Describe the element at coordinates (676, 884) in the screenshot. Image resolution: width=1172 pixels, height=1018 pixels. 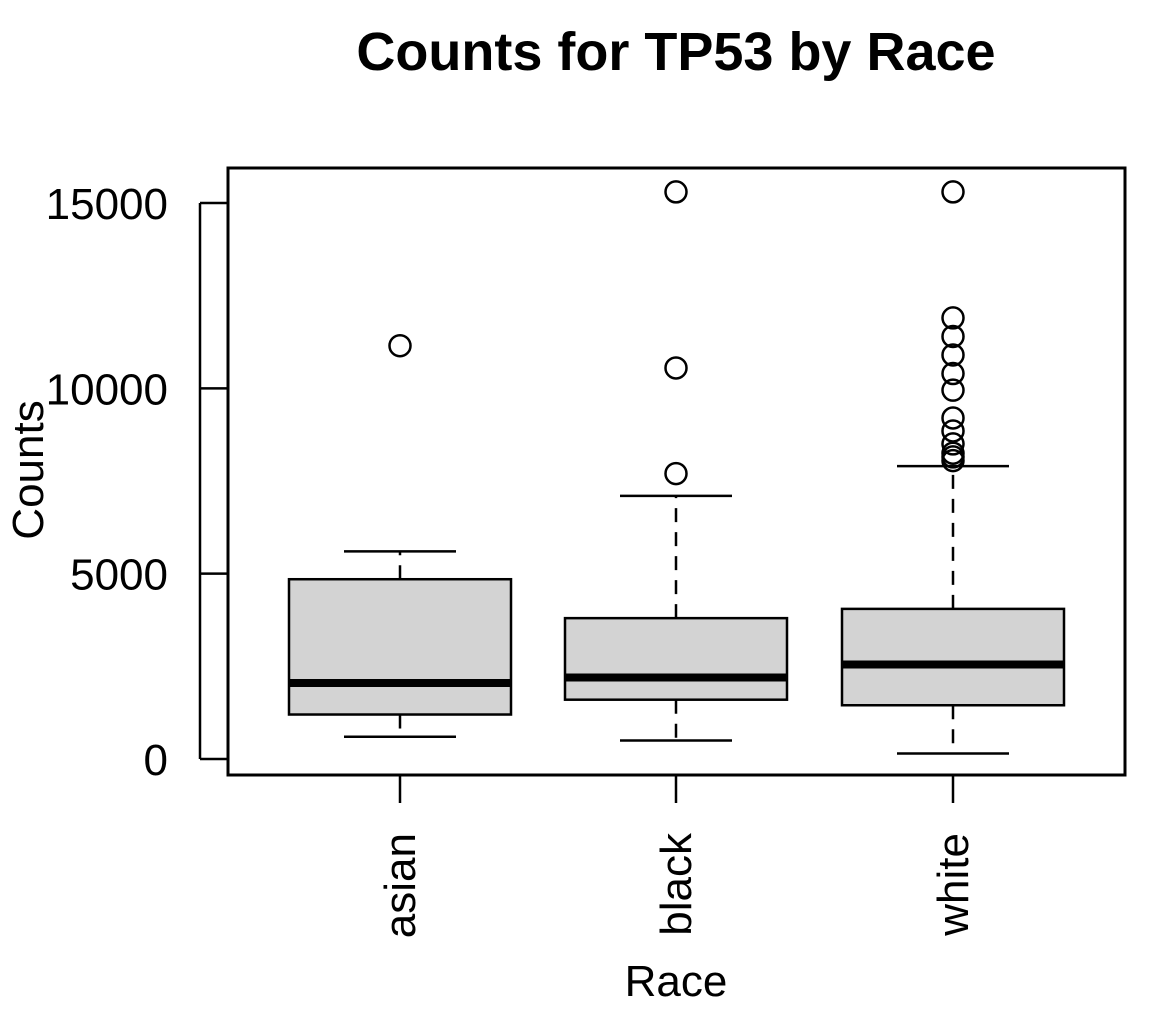
I see `x-tick-label: black` at that location.